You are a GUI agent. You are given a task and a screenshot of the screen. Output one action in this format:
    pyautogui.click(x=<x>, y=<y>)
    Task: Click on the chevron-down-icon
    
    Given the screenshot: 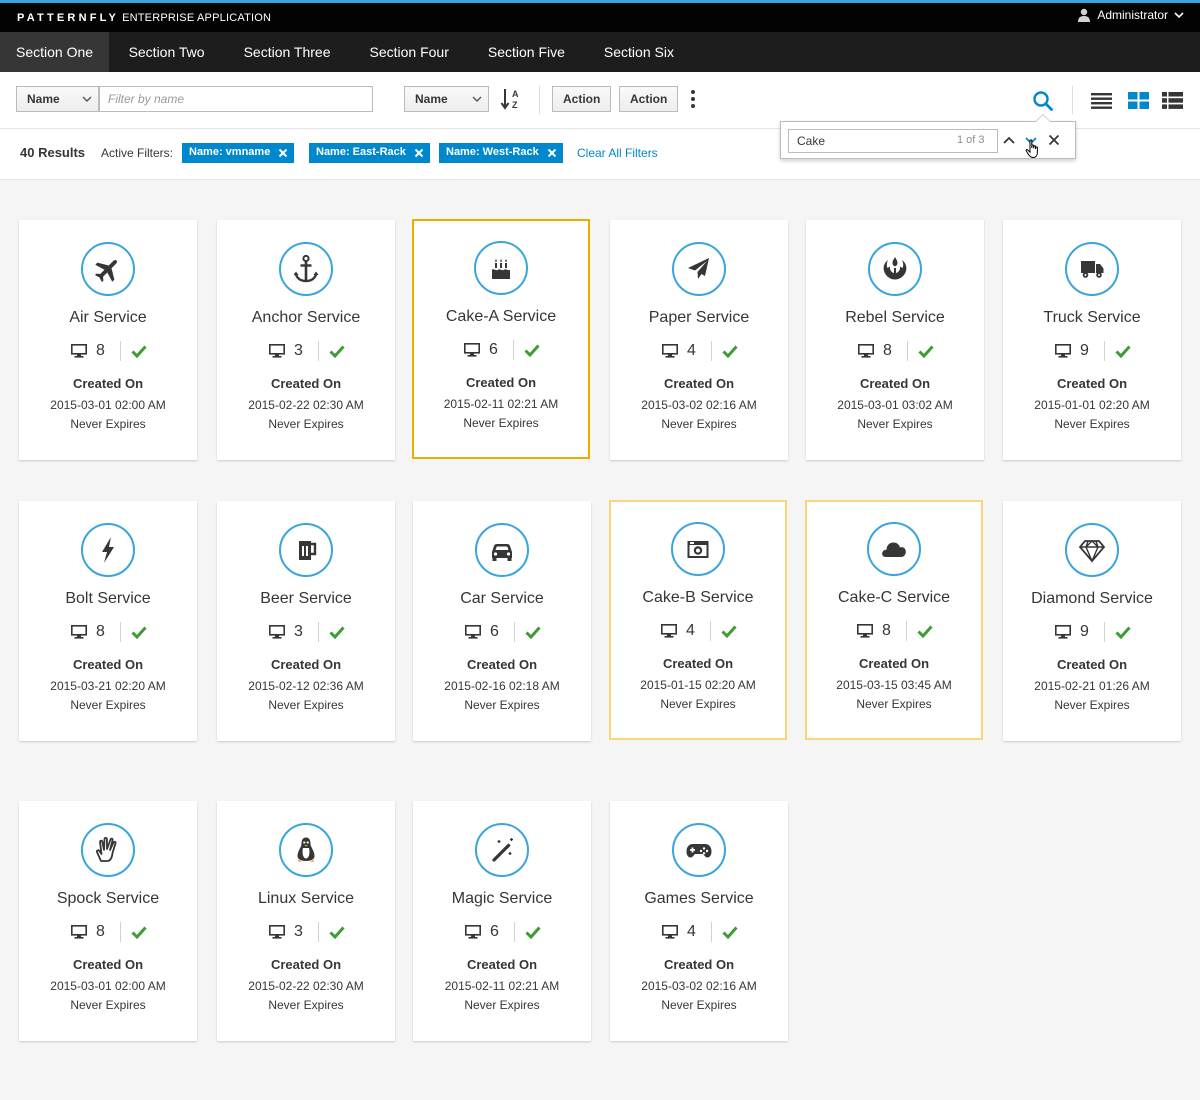 What is the action you would take?
    pyautogui.click(x=1179, y=15)
    